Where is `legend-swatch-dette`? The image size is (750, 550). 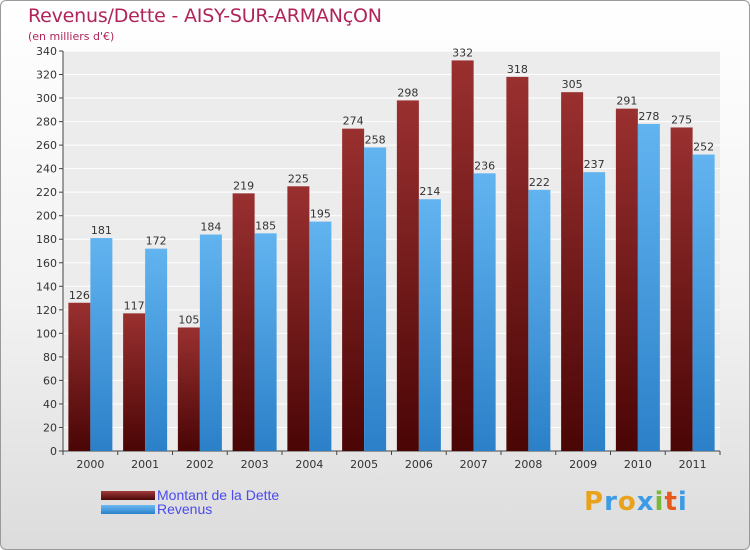 legend-swatch-dette is located at coordinates (128, 495).